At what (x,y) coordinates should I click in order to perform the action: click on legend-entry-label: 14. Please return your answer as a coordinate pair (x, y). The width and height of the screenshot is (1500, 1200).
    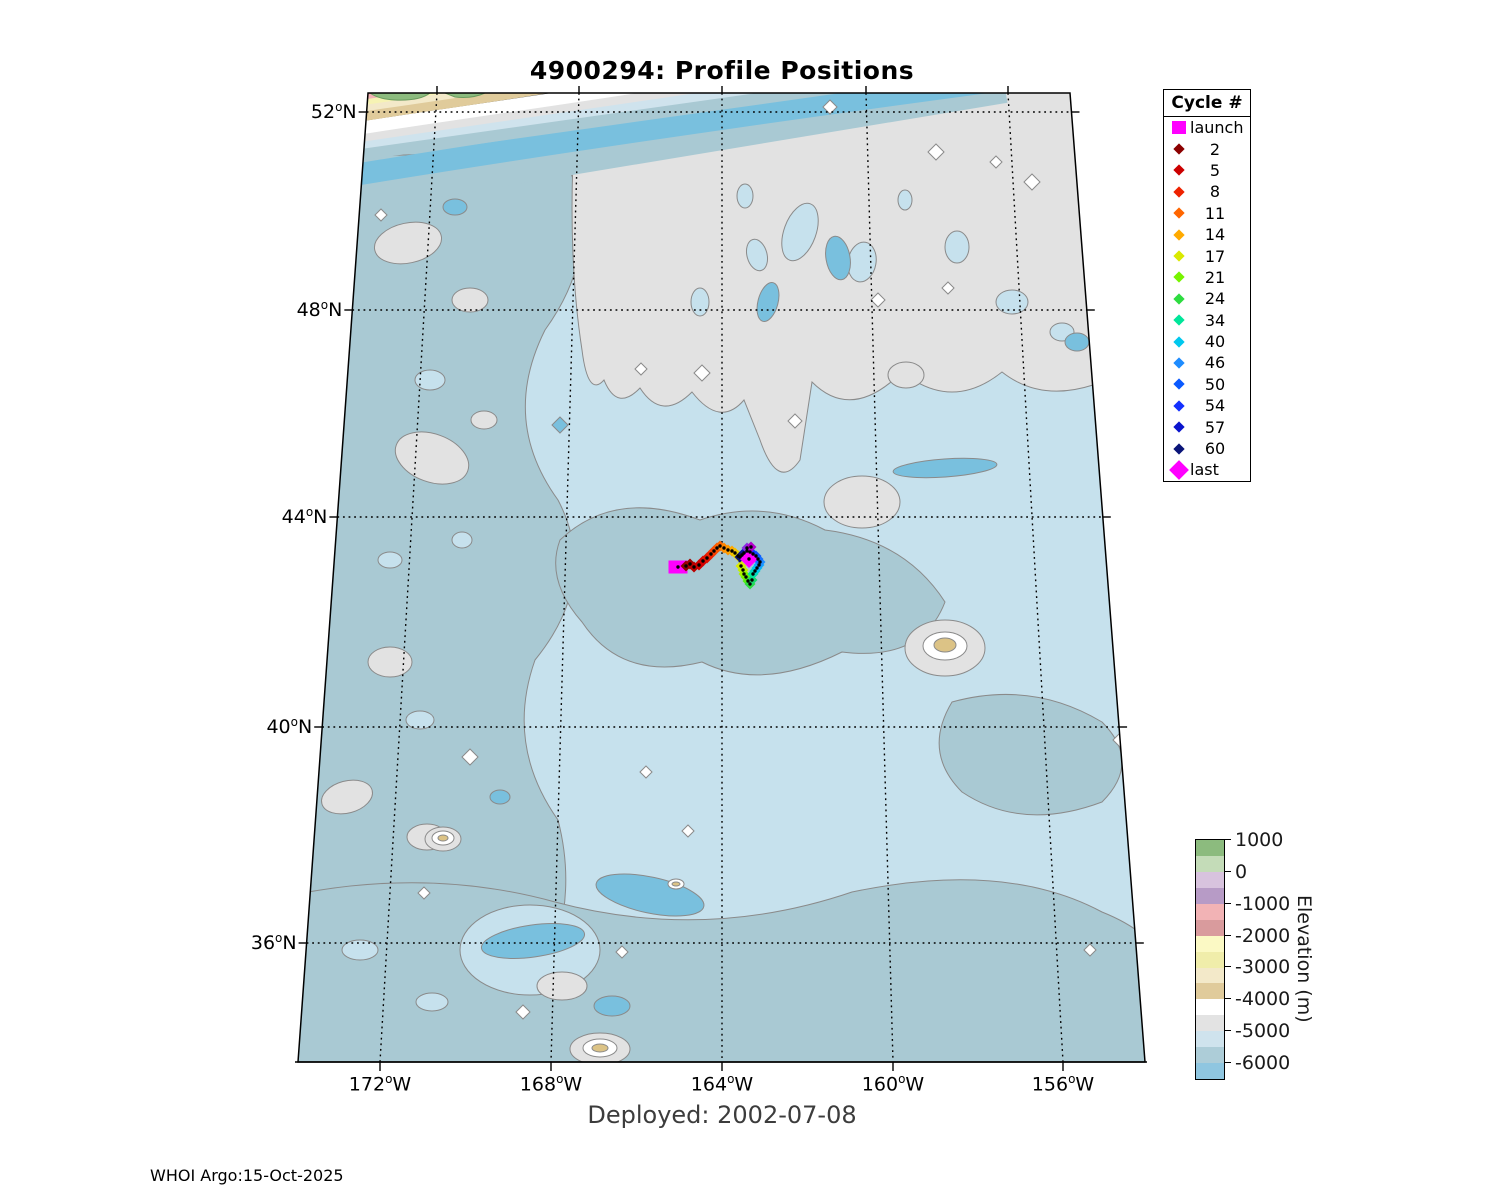
    Looking at the image, I should click on (1215, 235).